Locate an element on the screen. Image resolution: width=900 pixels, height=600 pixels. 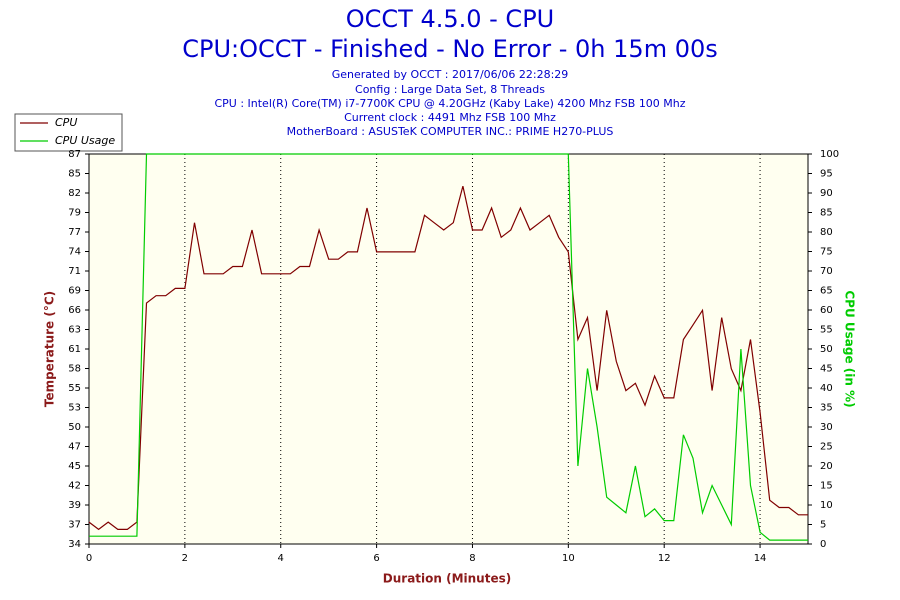
y2-tick-label: 10 is located at coordinates (826, 505).